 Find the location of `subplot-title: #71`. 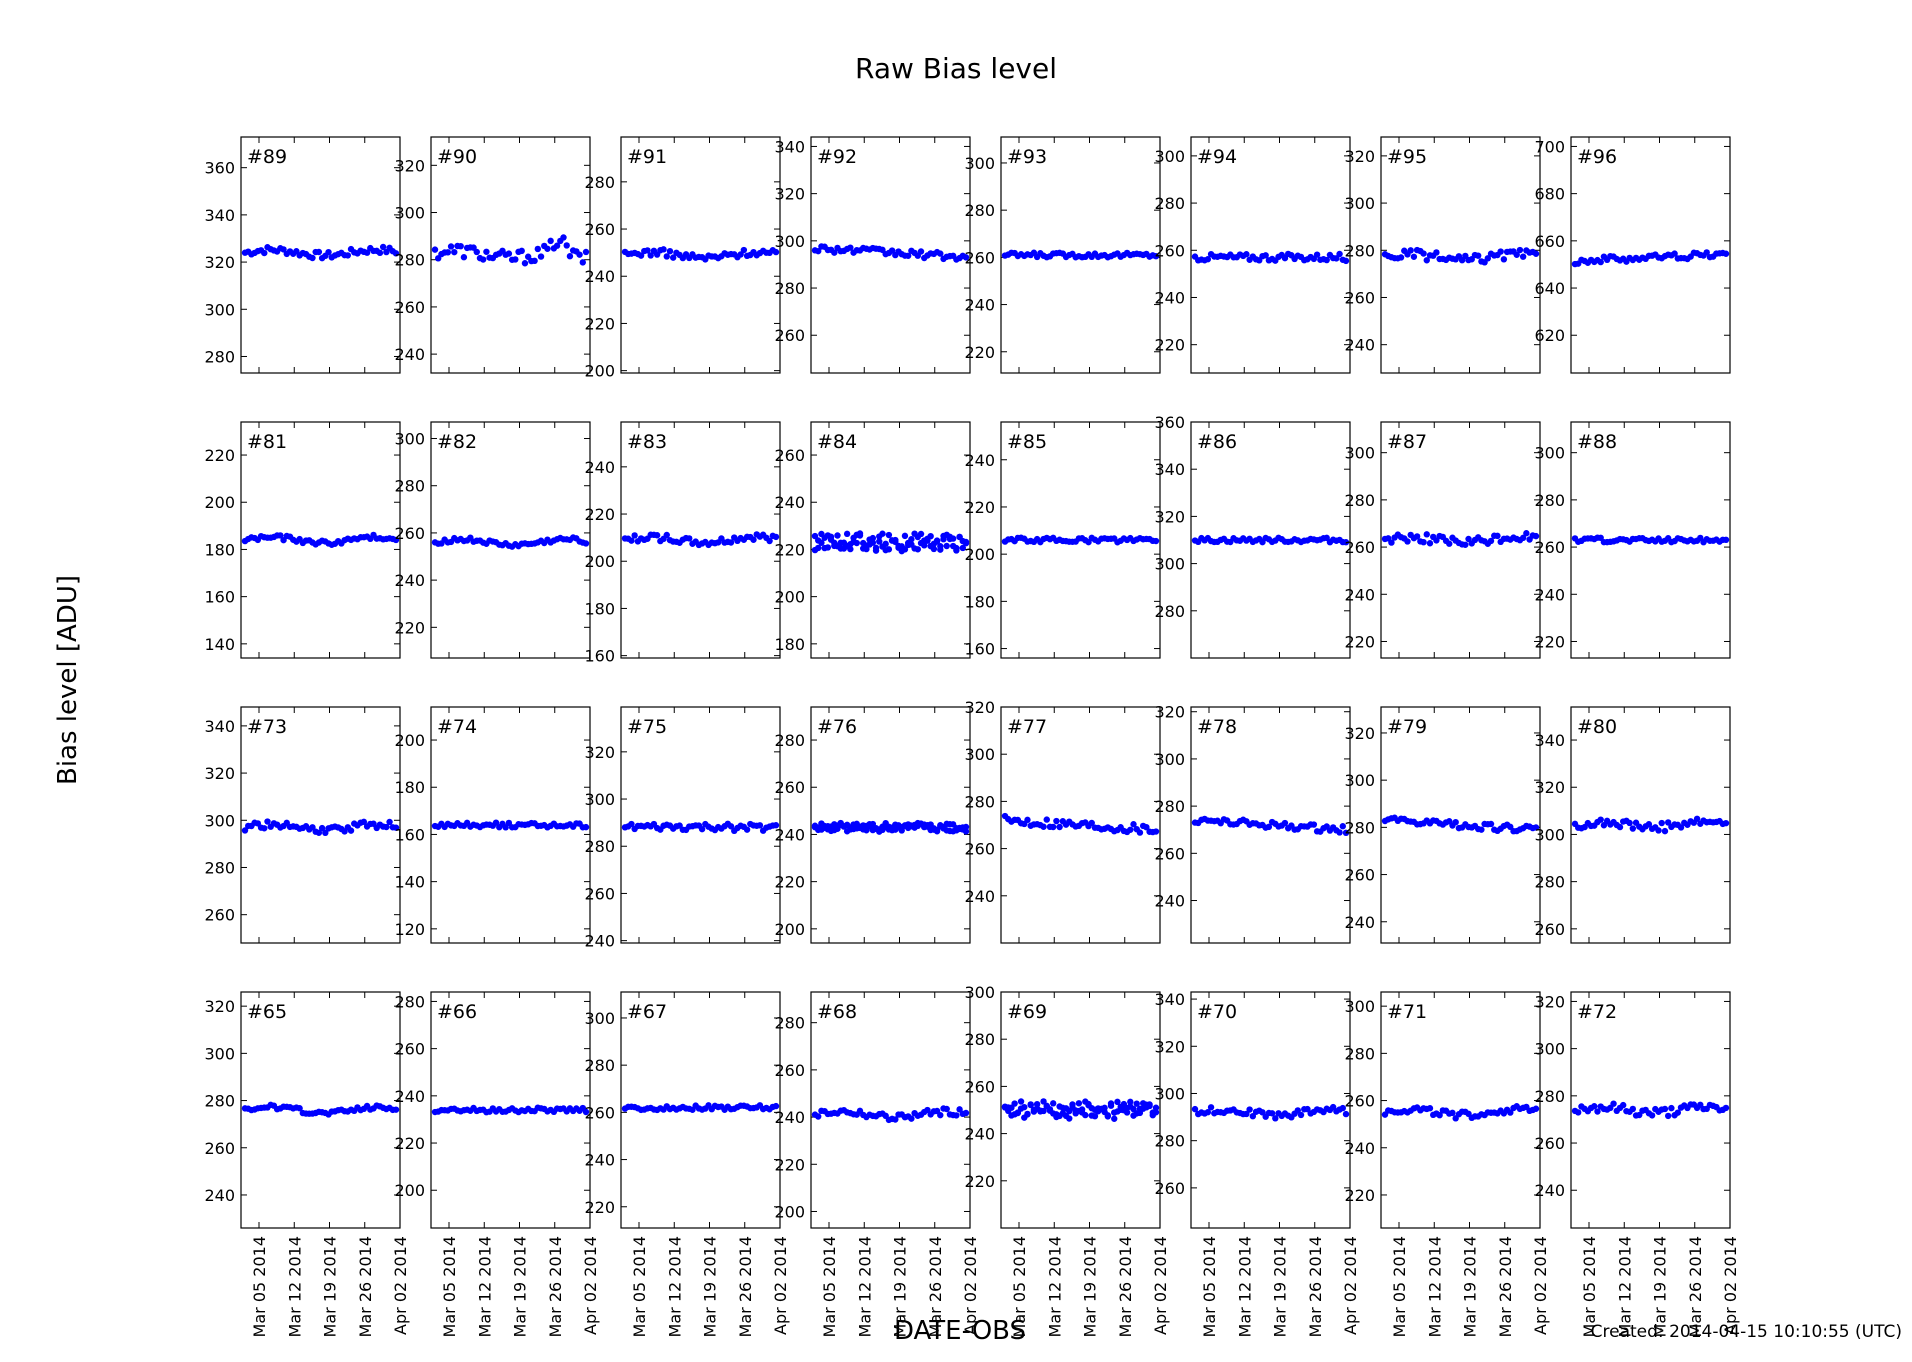

subplot-title: #71 is located at coordinates (1407, 1012).